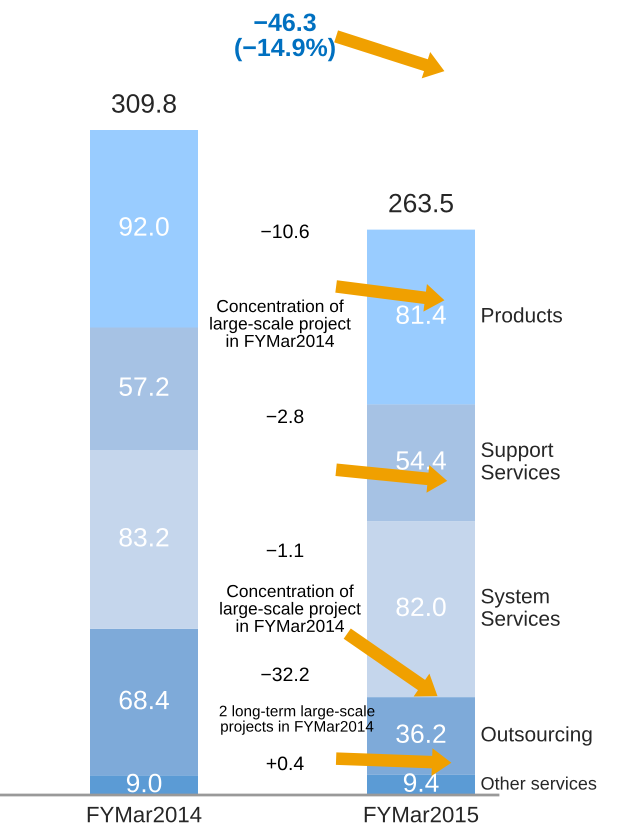 This screenshot has width=622, height=835. What do you see at coordinates (285, 416) in the screenshot?
I see `annotation: −2.8` at bounding box center [285, 416].